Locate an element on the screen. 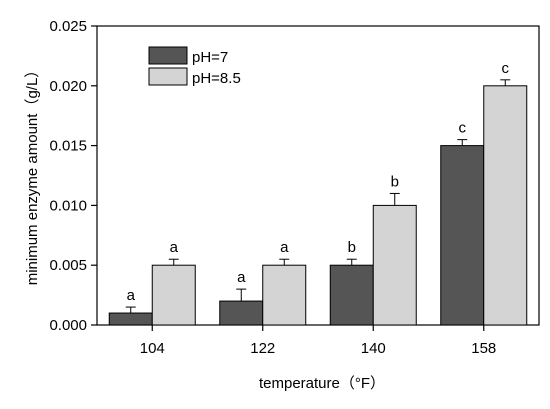 This screenshot has height=409, width=550. x-tick-label: 104 is located at coordinates (152, 348).